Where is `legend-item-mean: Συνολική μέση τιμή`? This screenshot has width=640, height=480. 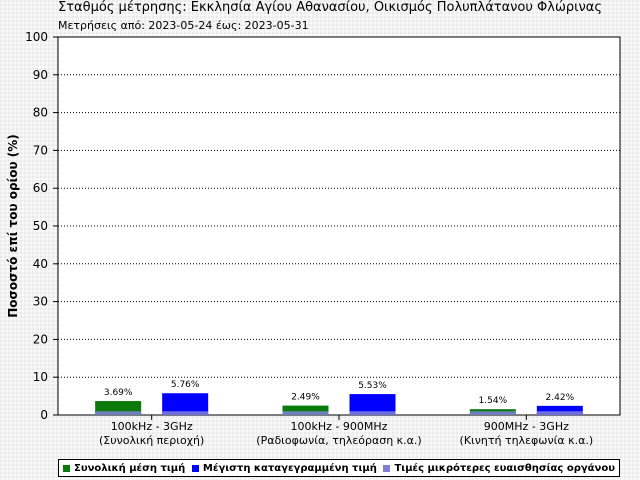
legend-item-mean: Συνολική μέση τιμή is located at coordinates (124, 468).